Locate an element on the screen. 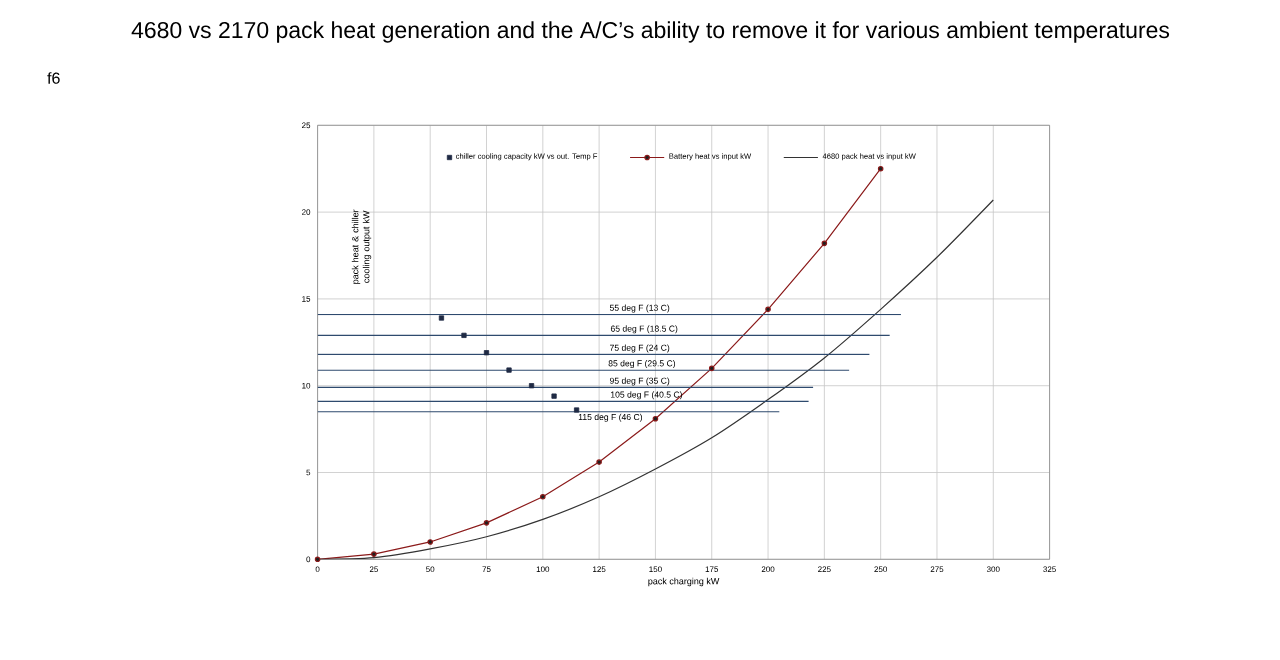 This screenshot has width=1280, height=660. text: f6 is located at coordinates (53, 78).